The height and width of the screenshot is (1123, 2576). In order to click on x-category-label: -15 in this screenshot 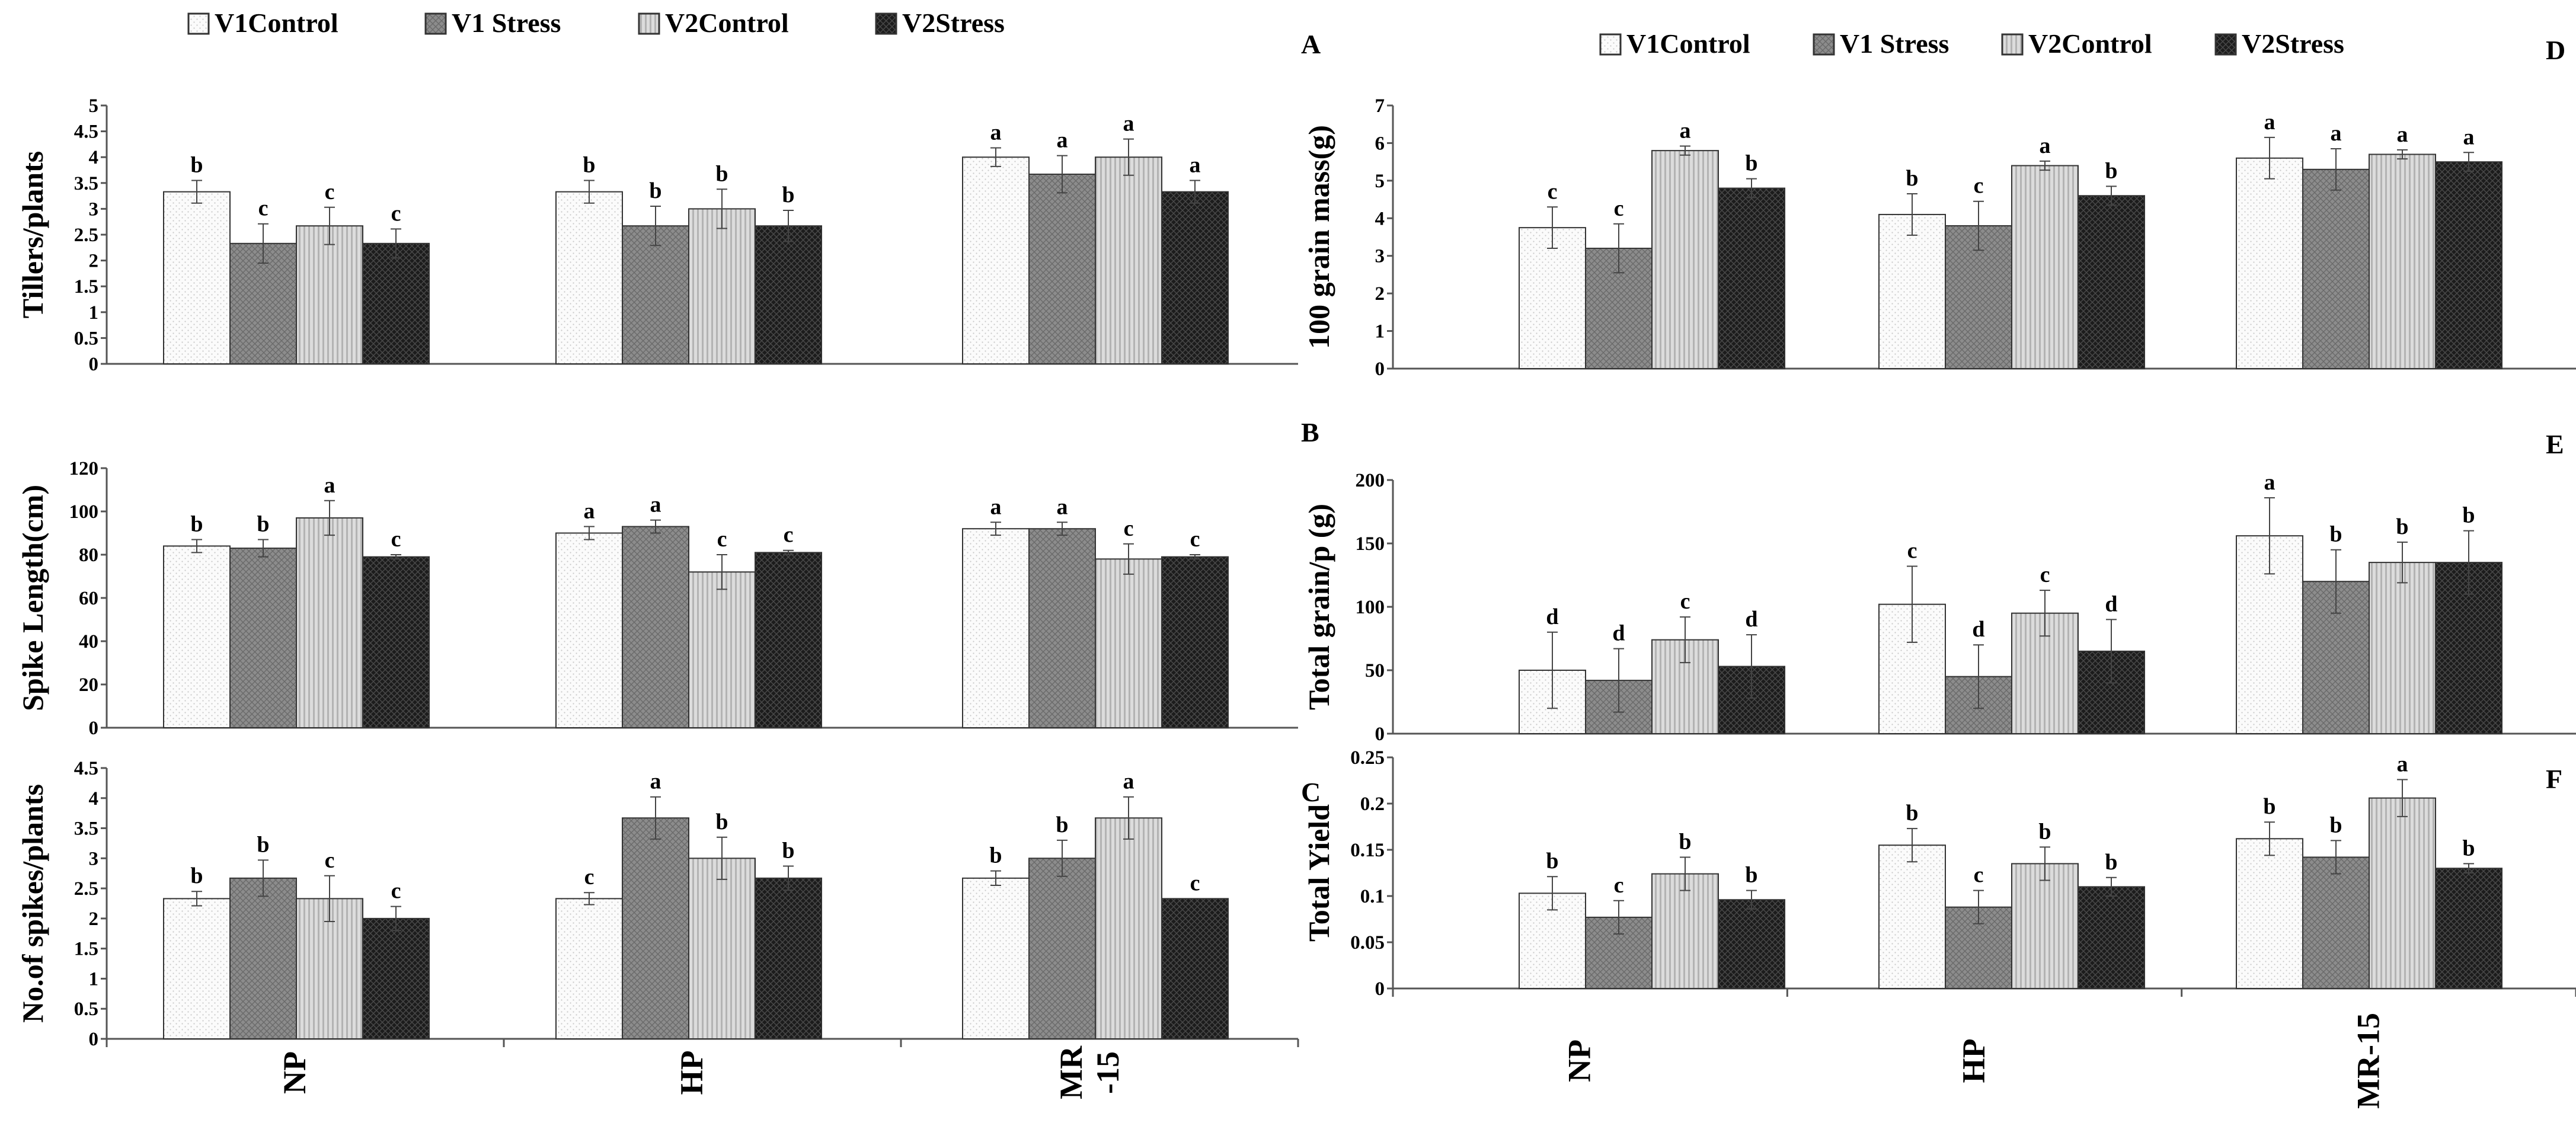, I will do `click(1108, 1072)`.